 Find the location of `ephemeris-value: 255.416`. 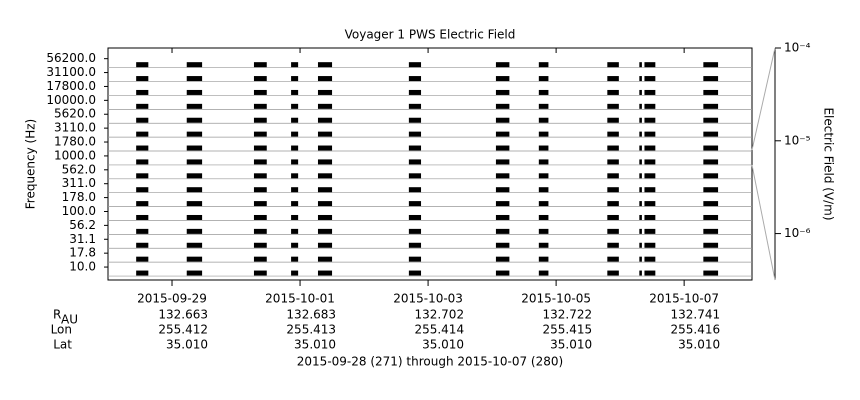

ephemeris-value: 255.416 is located at coordinates (696, 330).